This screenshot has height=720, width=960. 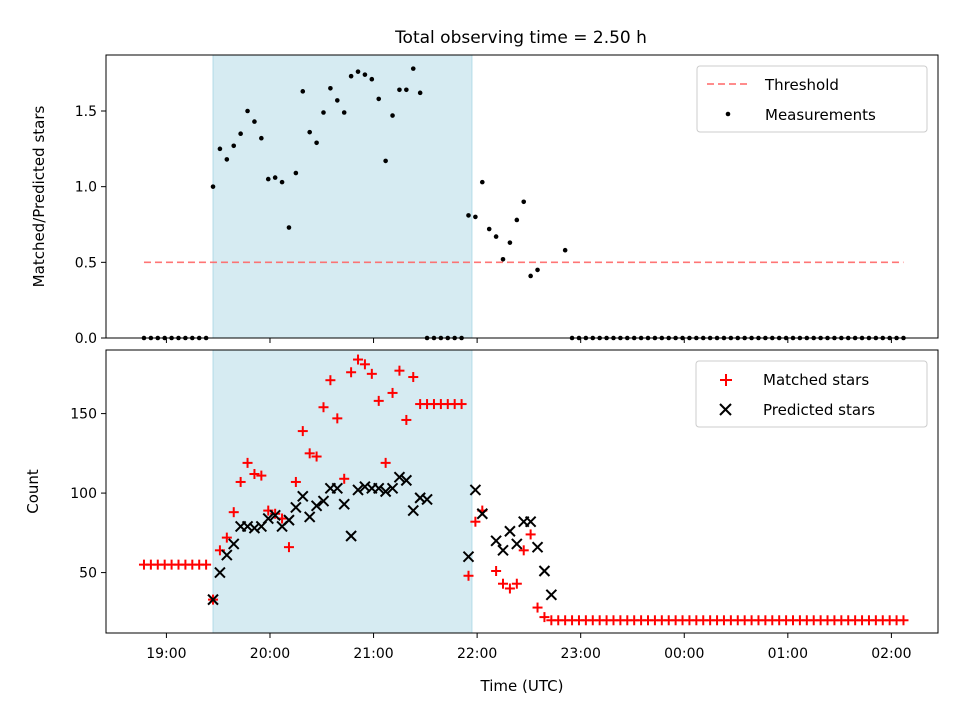 What do you see at coordinates (581, 654) in the screenshot?
I see `bottom-x-tick-label: 23:00` at bounding box center [581, 654].